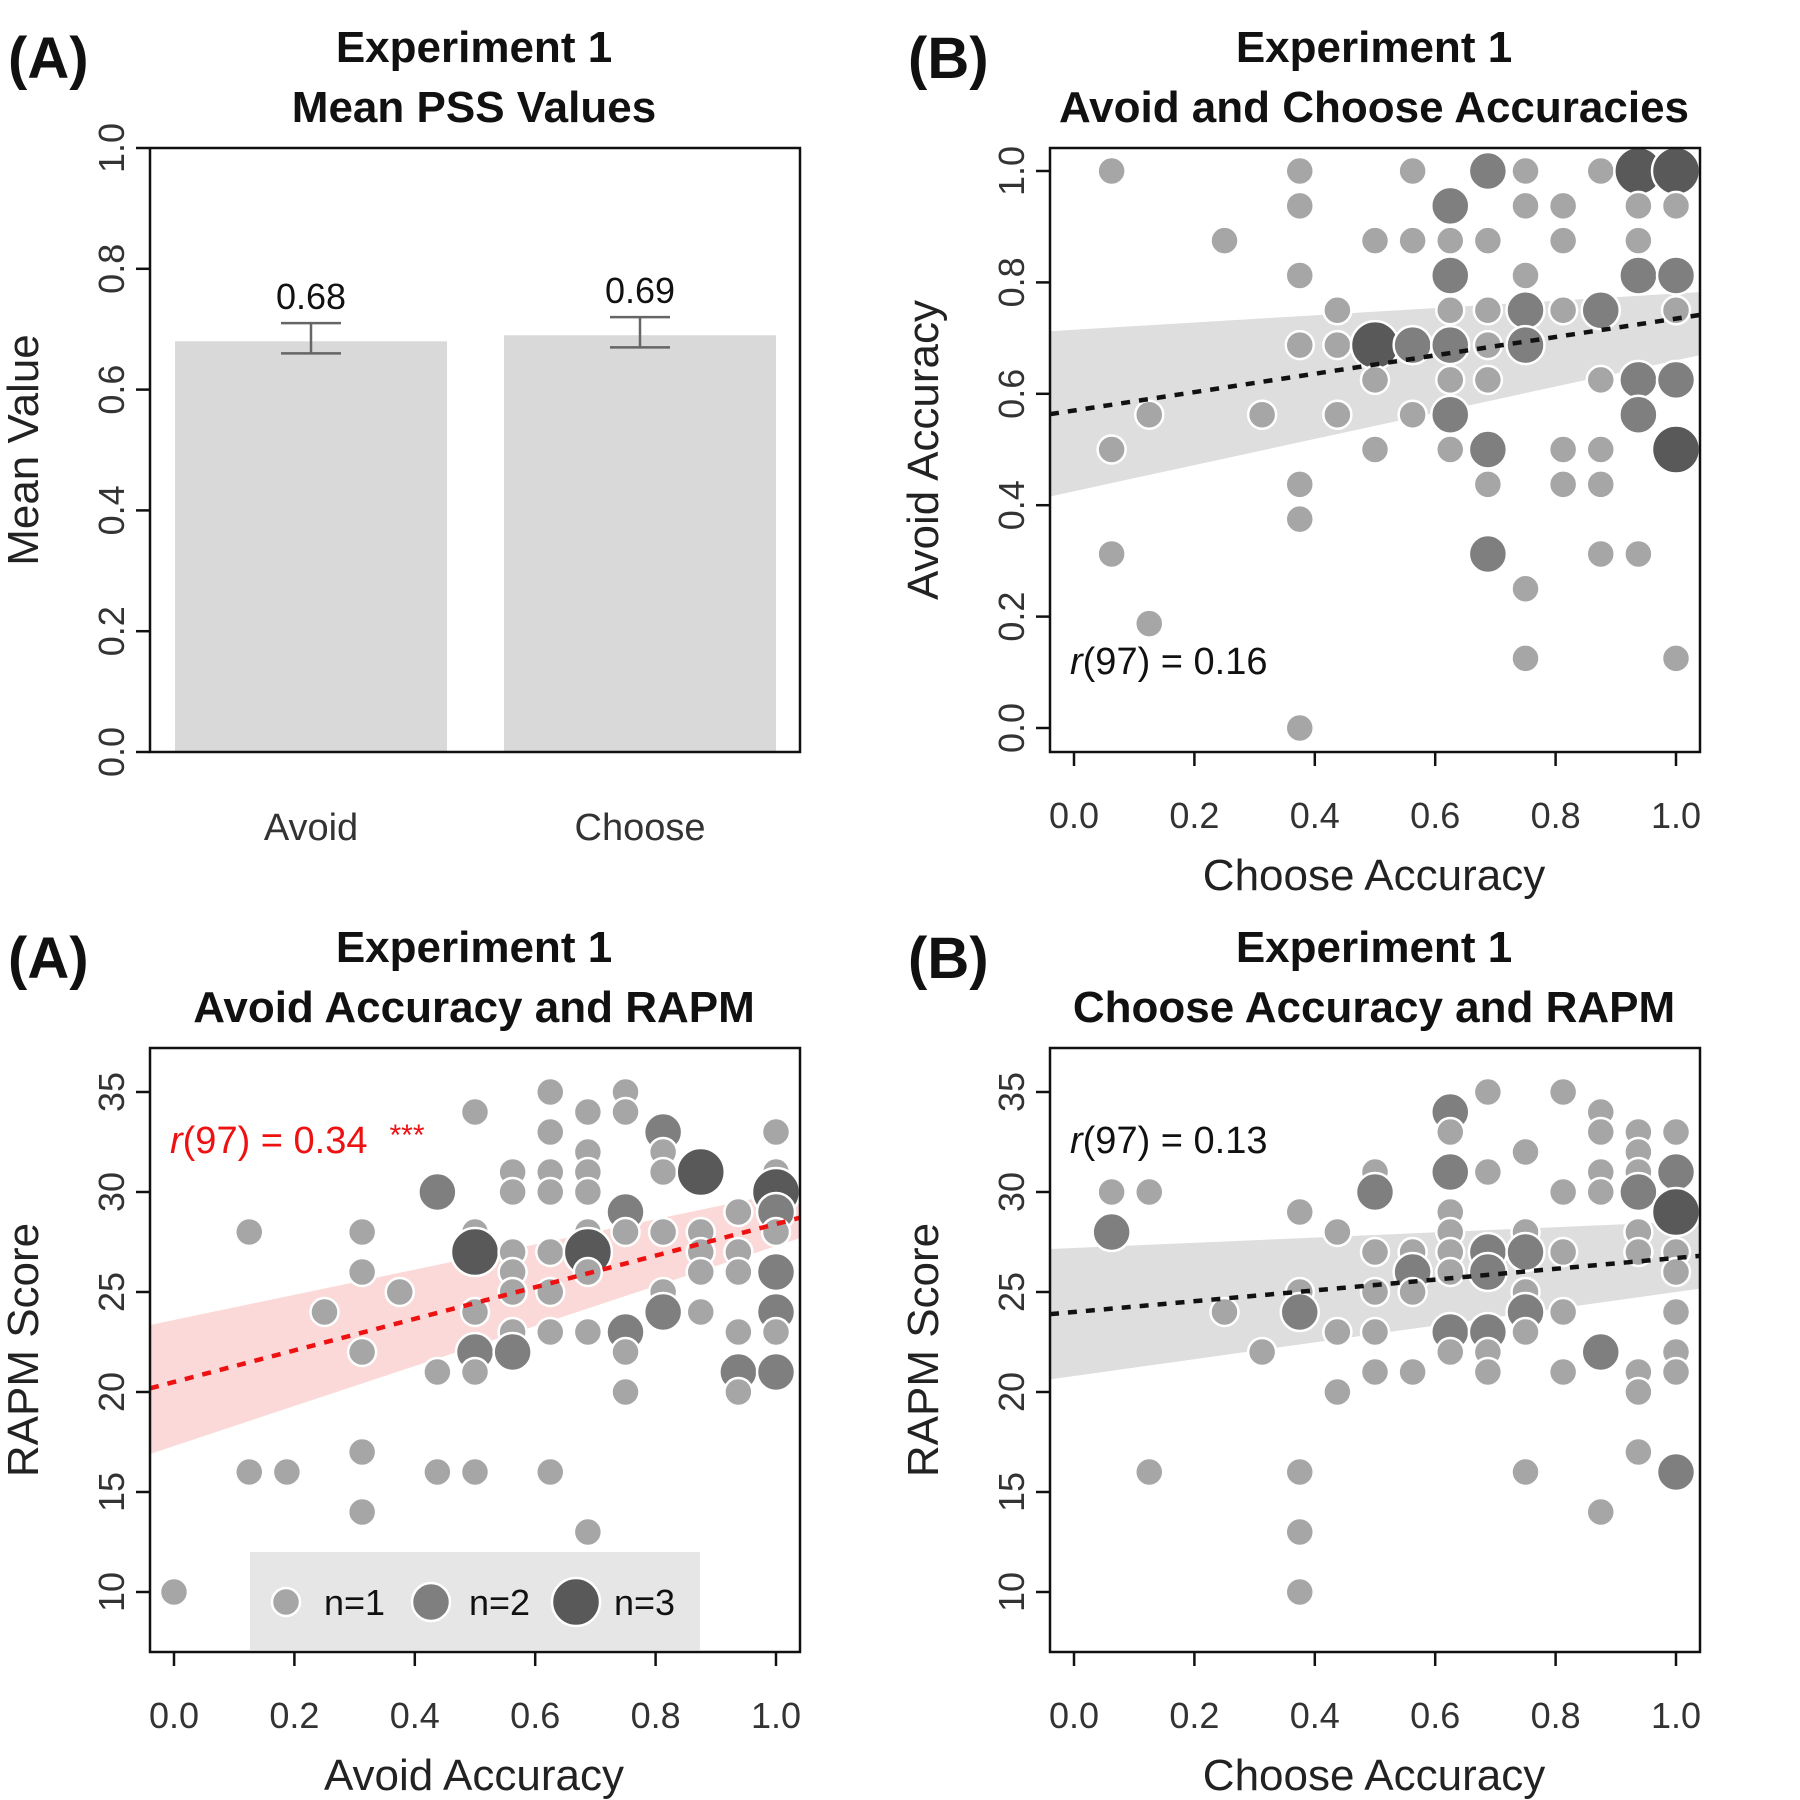  Describe the element at coordinates (111, 390) in the screenshot. I see `y-tick-label: 0.6` at that location.